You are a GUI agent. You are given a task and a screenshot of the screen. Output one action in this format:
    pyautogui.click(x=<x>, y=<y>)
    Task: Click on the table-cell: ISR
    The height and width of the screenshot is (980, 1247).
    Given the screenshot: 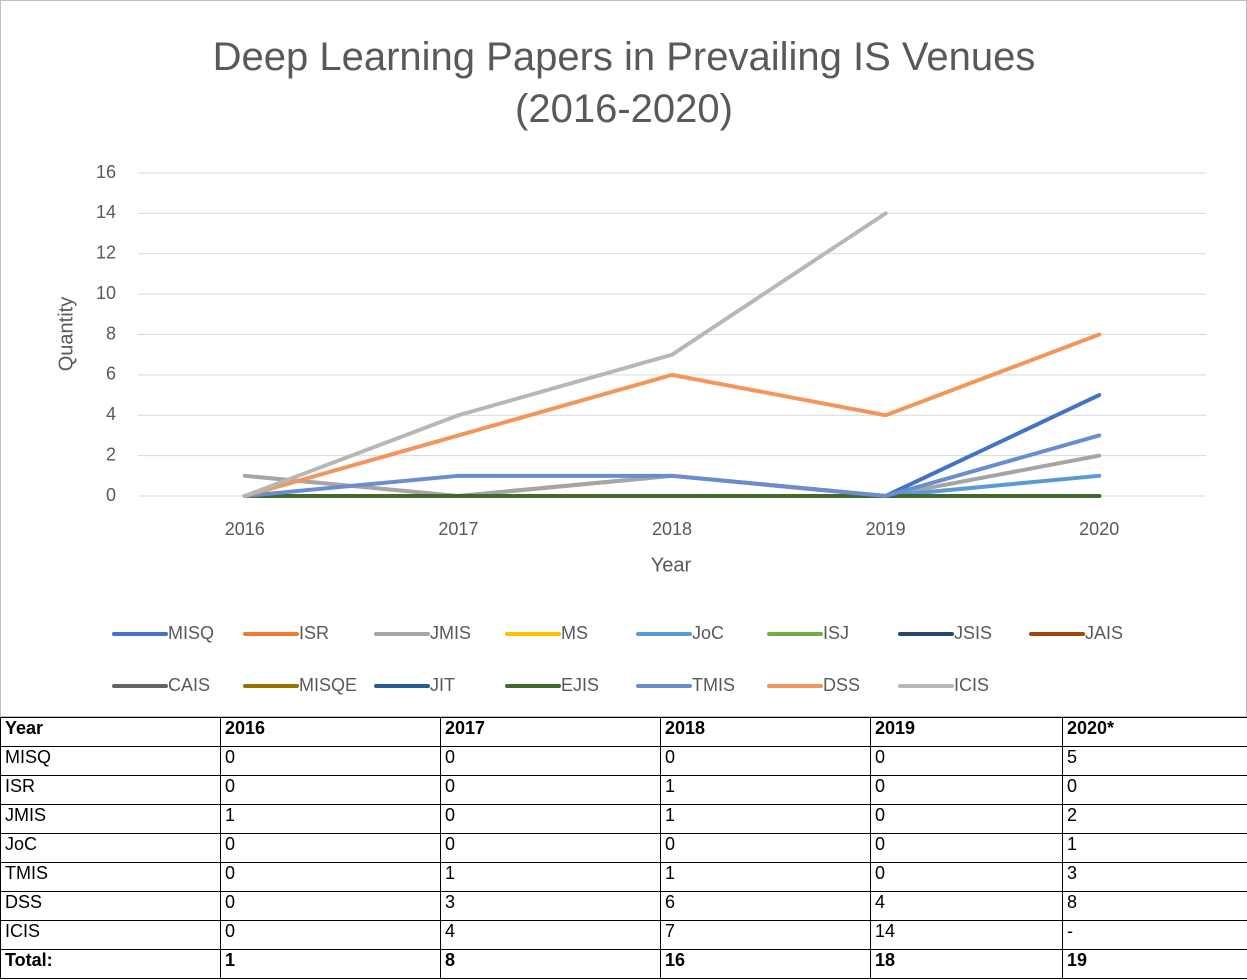 What is the action you would take?
    pyautogui.click(x=110, y=790)
    